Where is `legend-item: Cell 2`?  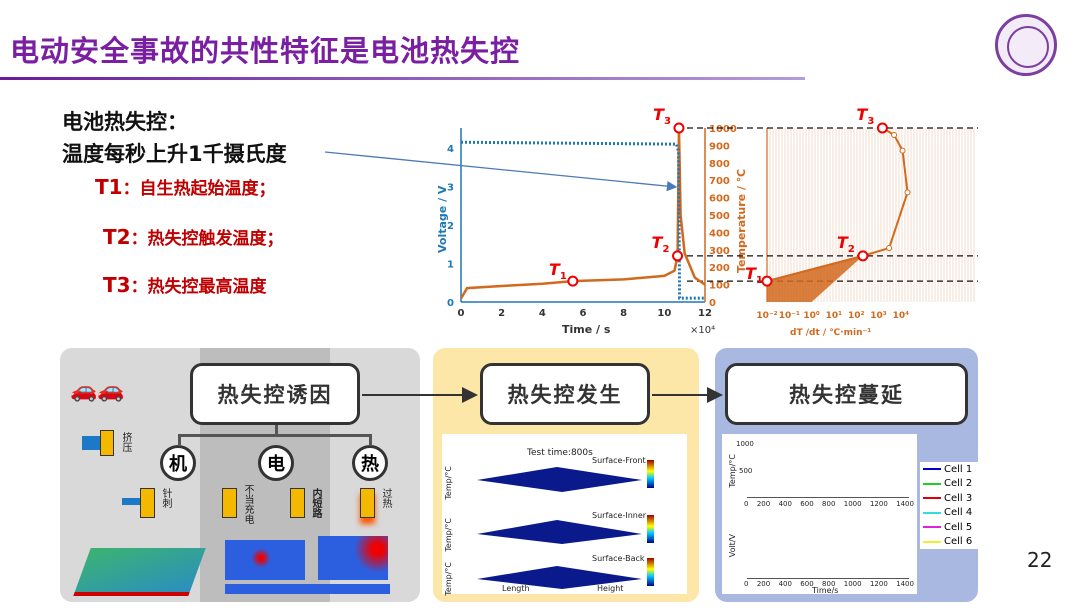 legend-item: Cell 2 is located at coordinates (949, 484).